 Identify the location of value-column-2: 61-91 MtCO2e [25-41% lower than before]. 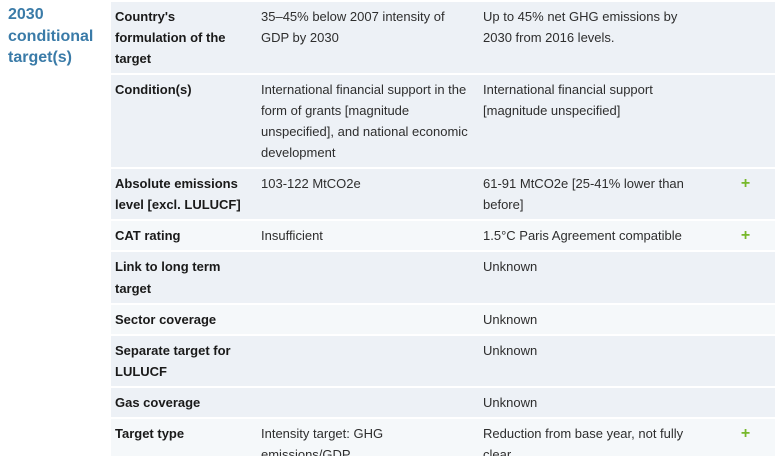
(583, 194).